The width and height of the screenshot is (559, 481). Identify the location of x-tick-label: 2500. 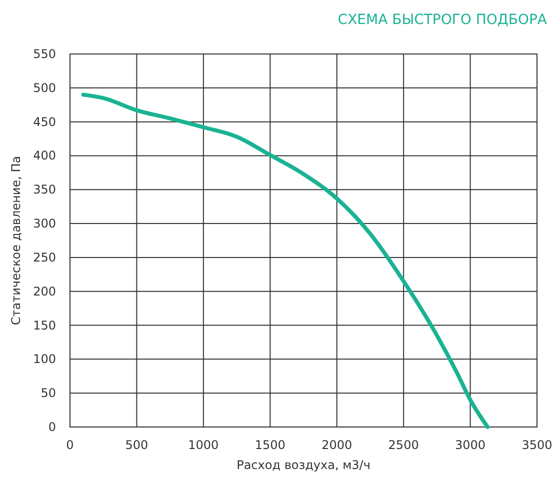
(403, 445).